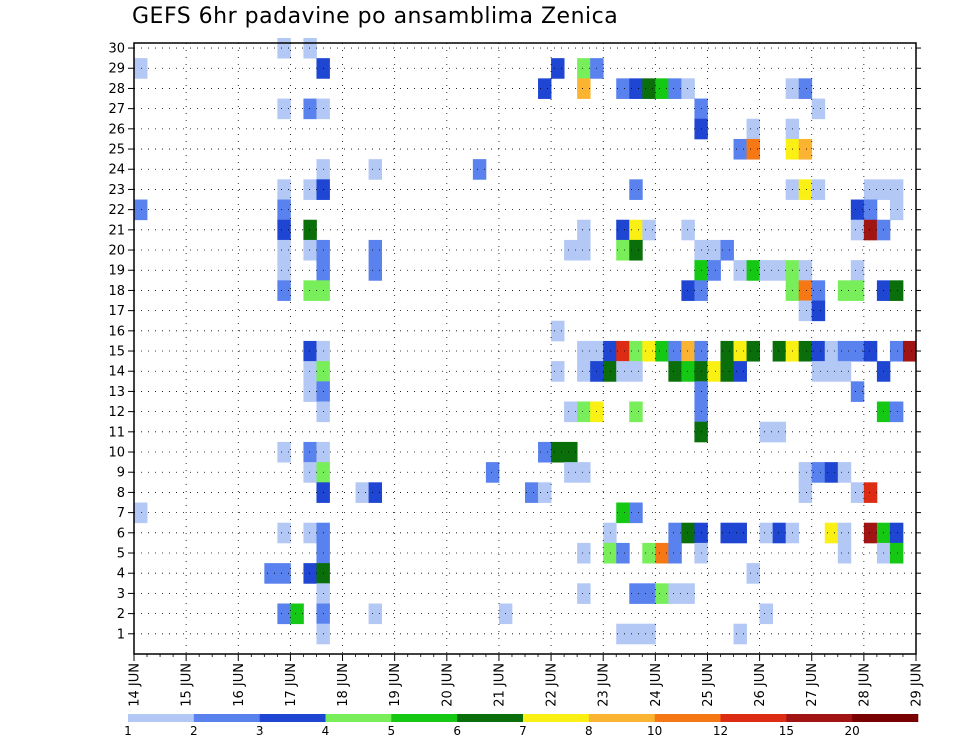 This screenshot has width=960, height=742. I want to click on y-tick-label: 24, so click(116, 170).